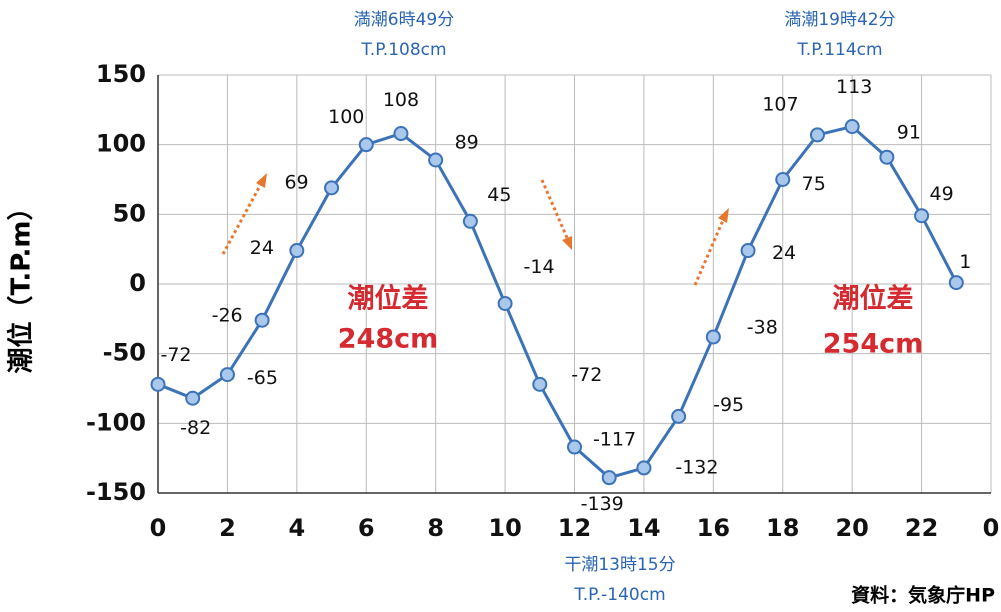  What do you see at coordinates (296, 182) in the screenshot?
I see `data-label: 69` at bounding box center [296, 182].